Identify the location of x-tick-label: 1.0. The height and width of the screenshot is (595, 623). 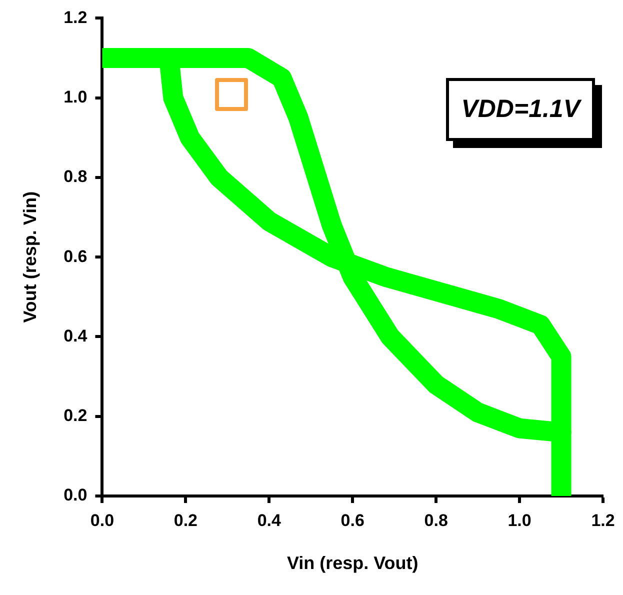
(520, 520).